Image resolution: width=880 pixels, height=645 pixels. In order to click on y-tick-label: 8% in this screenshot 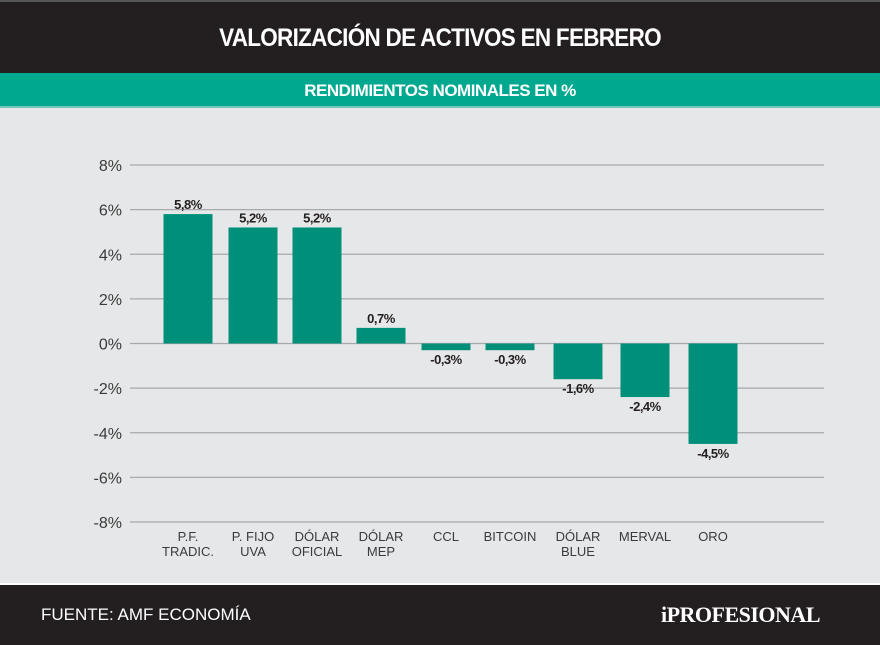, I will do `click(110, 166)`.